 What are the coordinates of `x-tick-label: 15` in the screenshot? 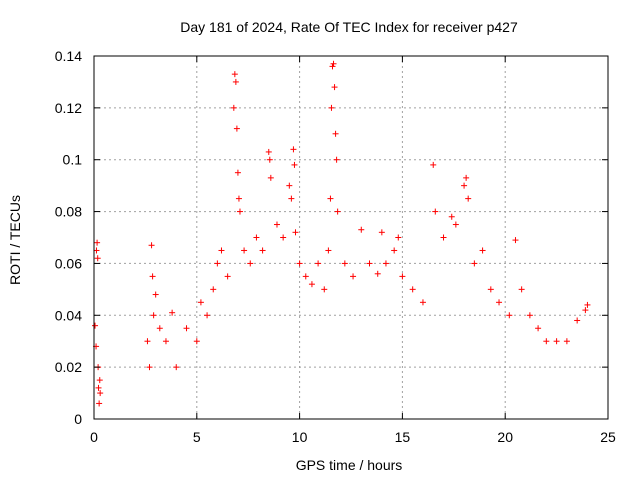 It's located at (403, 437).